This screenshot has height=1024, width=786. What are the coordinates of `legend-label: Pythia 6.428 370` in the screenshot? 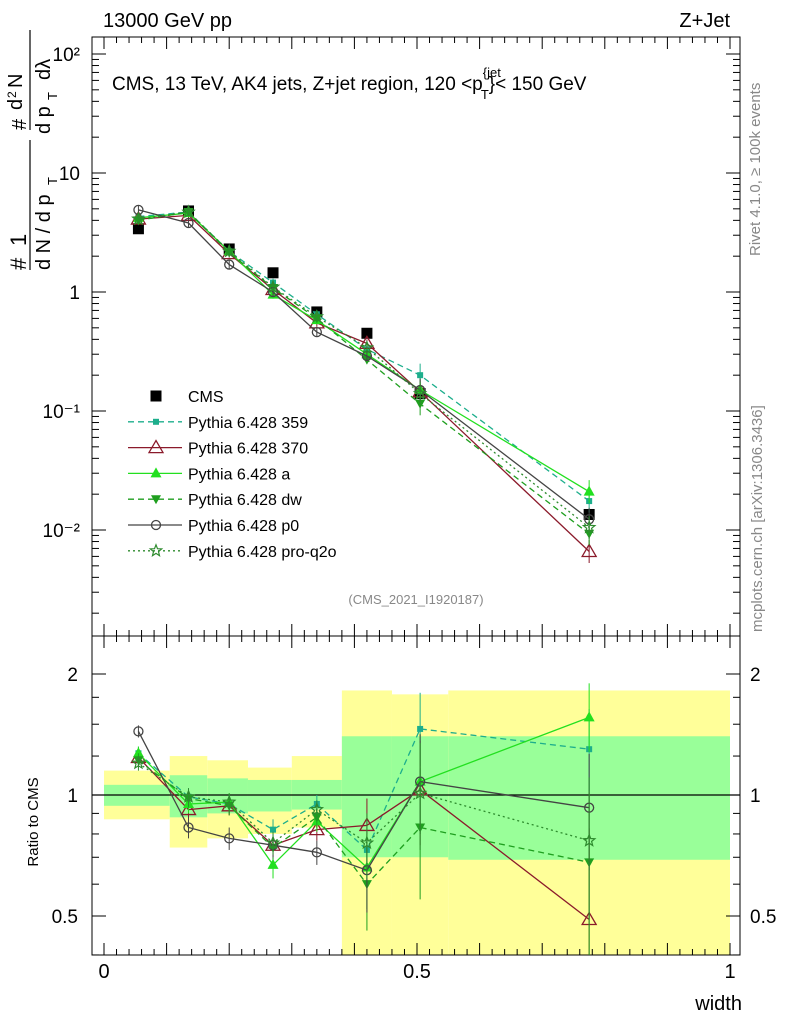 It's located at (248, 449).